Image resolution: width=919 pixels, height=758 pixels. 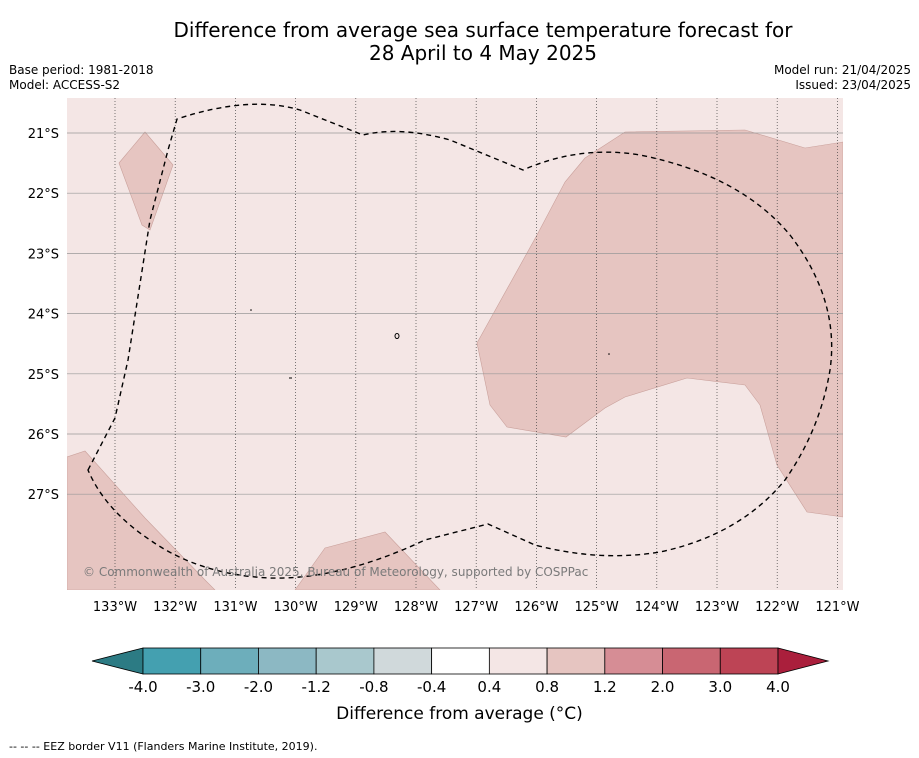 I want to click on colorbar-label: Difference from average (°C), so click(x=459, y=714).